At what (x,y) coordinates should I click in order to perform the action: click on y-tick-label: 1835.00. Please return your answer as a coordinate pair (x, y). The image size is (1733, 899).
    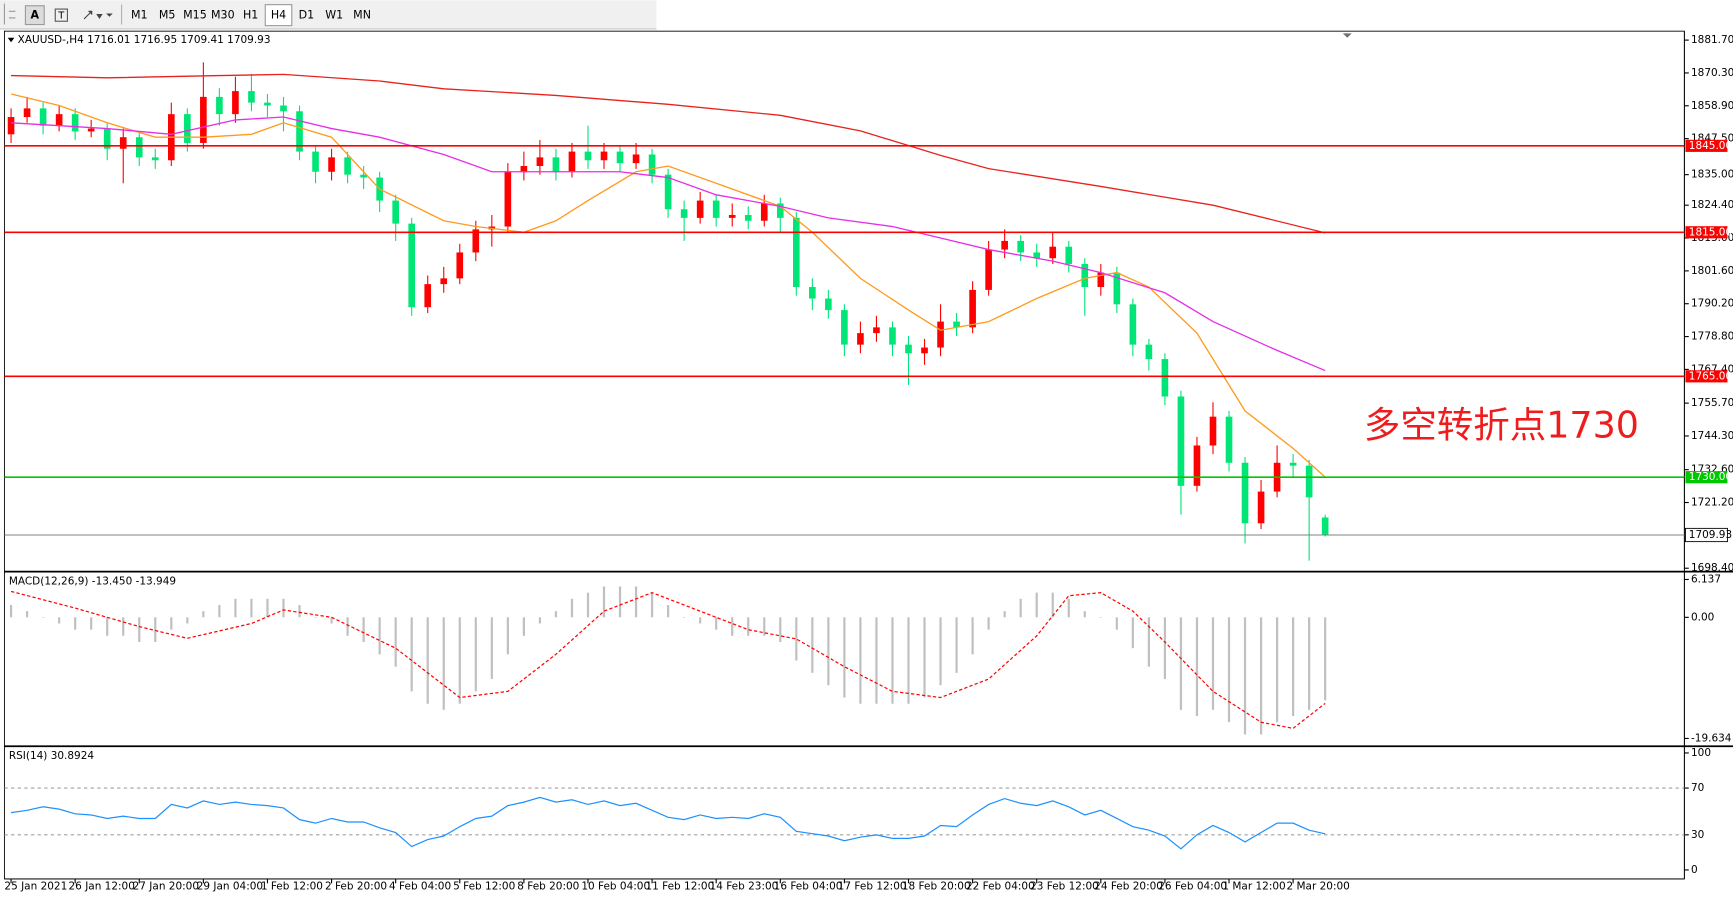
    Looking at the image, I should click on (1712, 175).